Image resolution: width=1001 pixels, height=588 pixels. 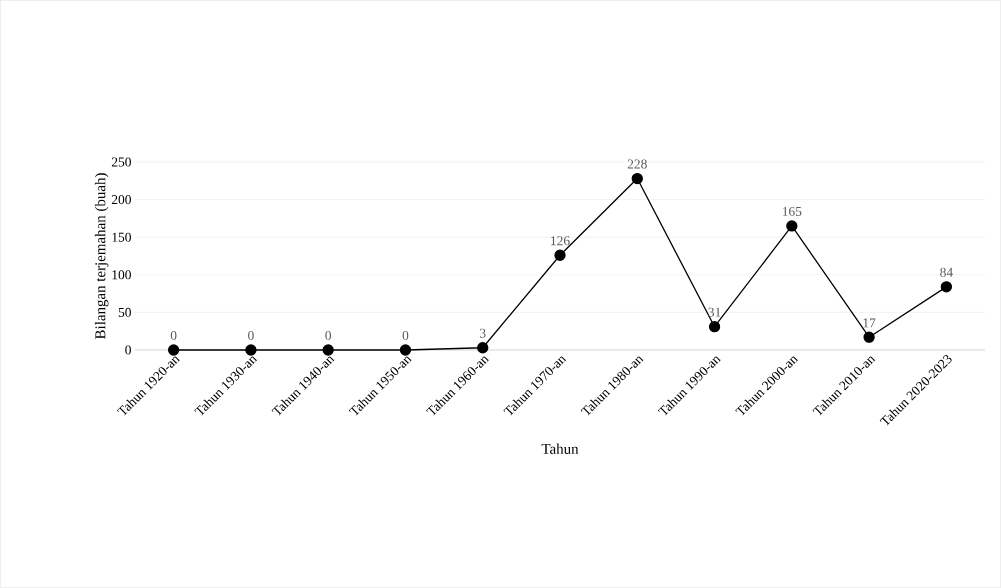 I want to click on data-label: 3, so click(x=483, y=333).